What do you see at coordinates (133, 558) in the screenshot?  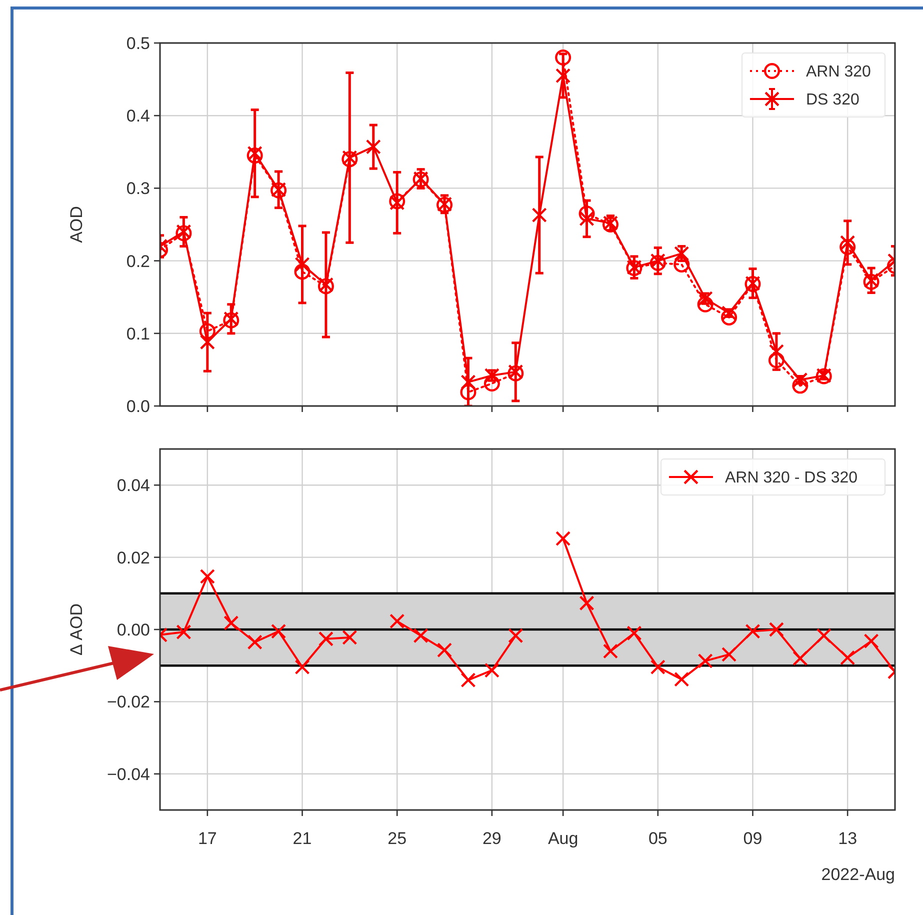 I see `y-tick-label: 0.02` at bounding box center [133, 558].